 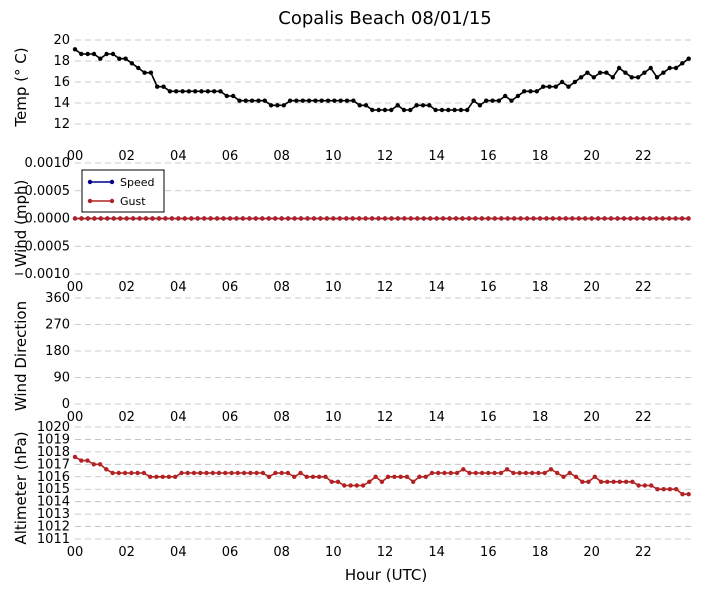 What do you see at coordinates (53, 477) in the screenshot?
I see `y-tick-label: 1016` at bounding box center [53, 477].